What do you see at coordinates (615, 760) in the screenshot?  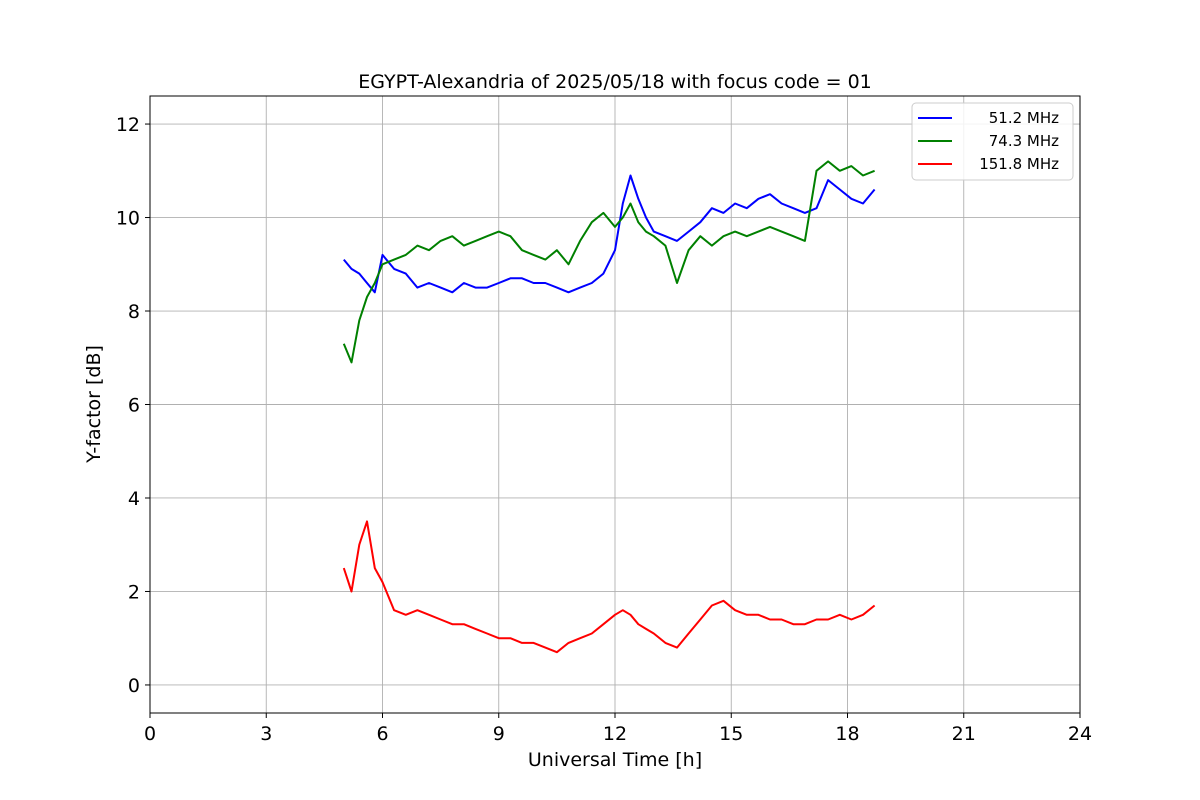 I see `x-axis-label: Universal Time [h]` at bounding box center [615, 760].